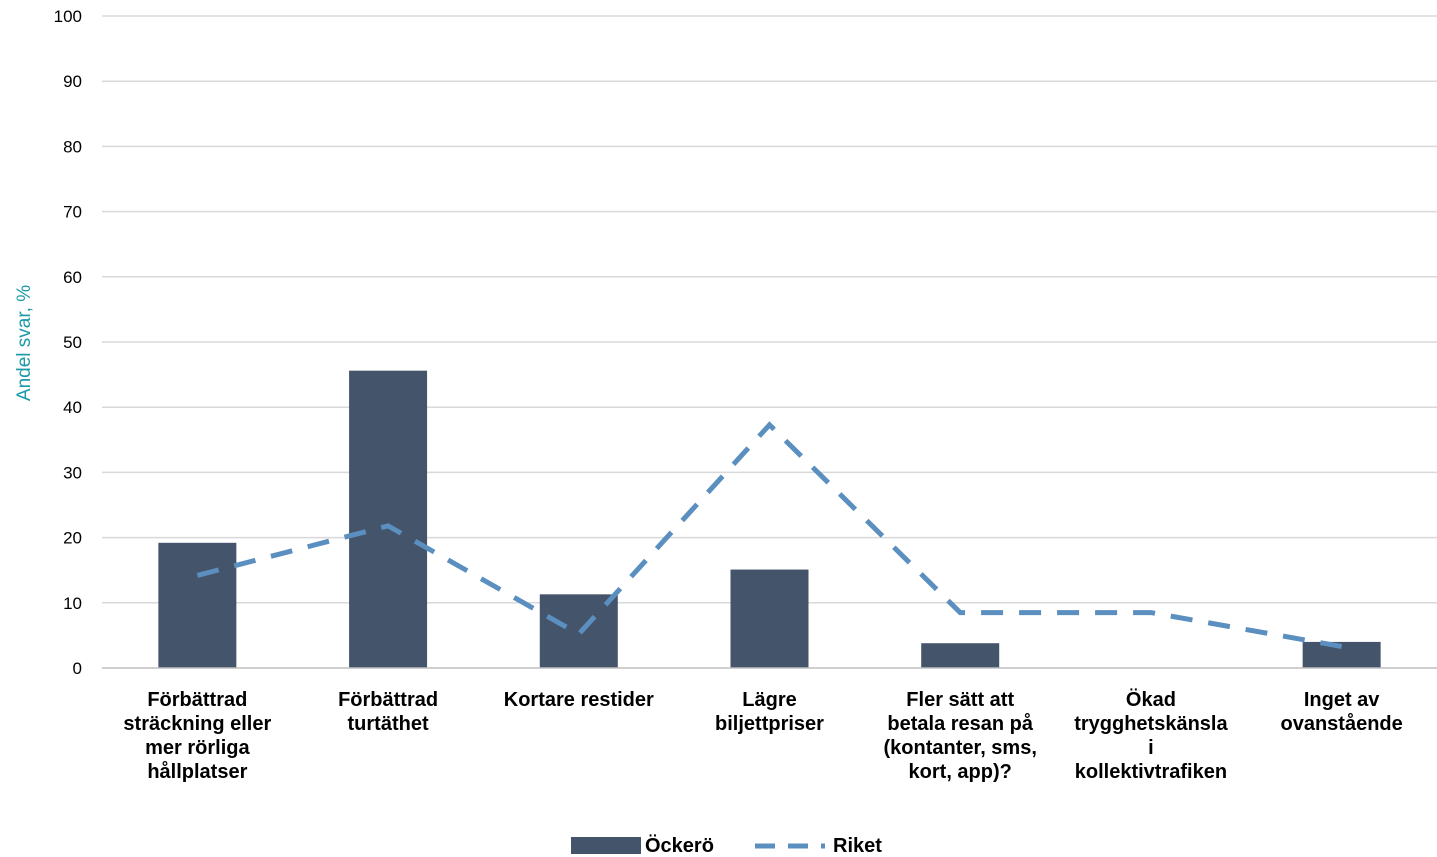  I want to click on y-tick-label: 50, so click(72, 342).